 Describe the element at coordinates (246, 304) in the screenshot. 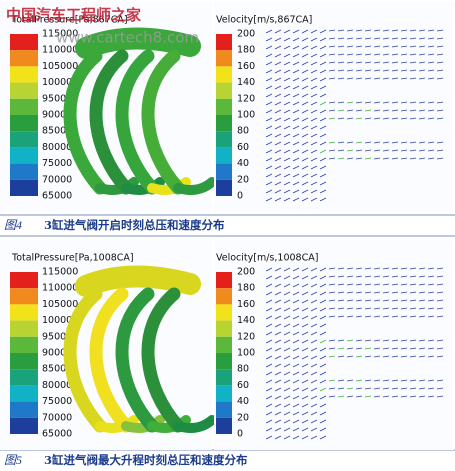

I see `scale-label: 160` at that location.